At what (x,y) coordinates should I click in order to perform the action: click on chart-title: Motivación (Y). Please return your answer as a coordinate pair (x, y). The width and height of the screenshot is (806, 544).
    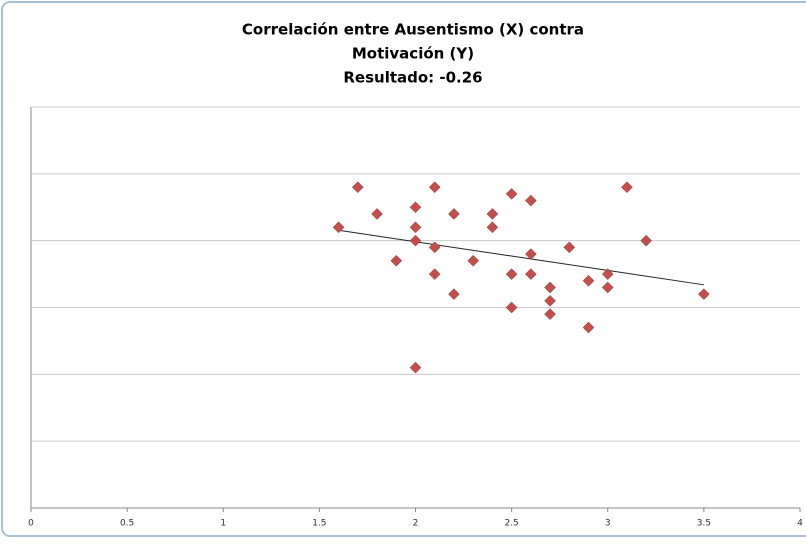
    Looking at the image, I should click on (413, 54).